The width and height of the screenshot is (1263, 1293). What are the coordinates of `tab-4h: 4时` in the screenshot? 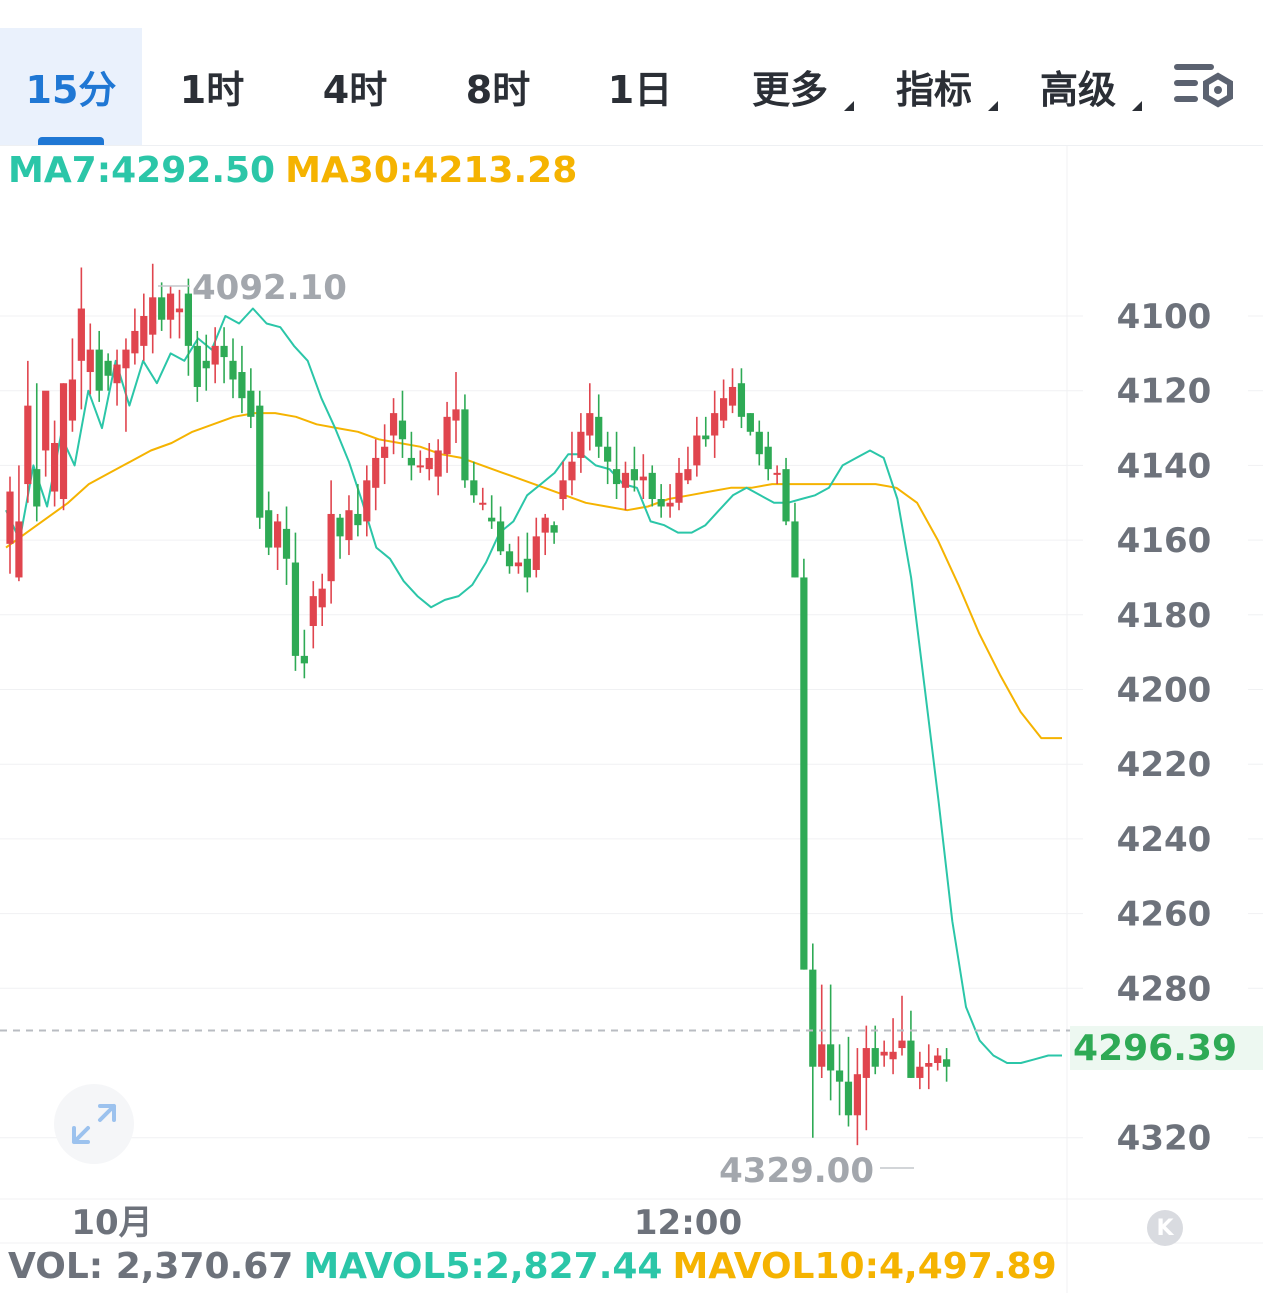 It's located at (355, 86).